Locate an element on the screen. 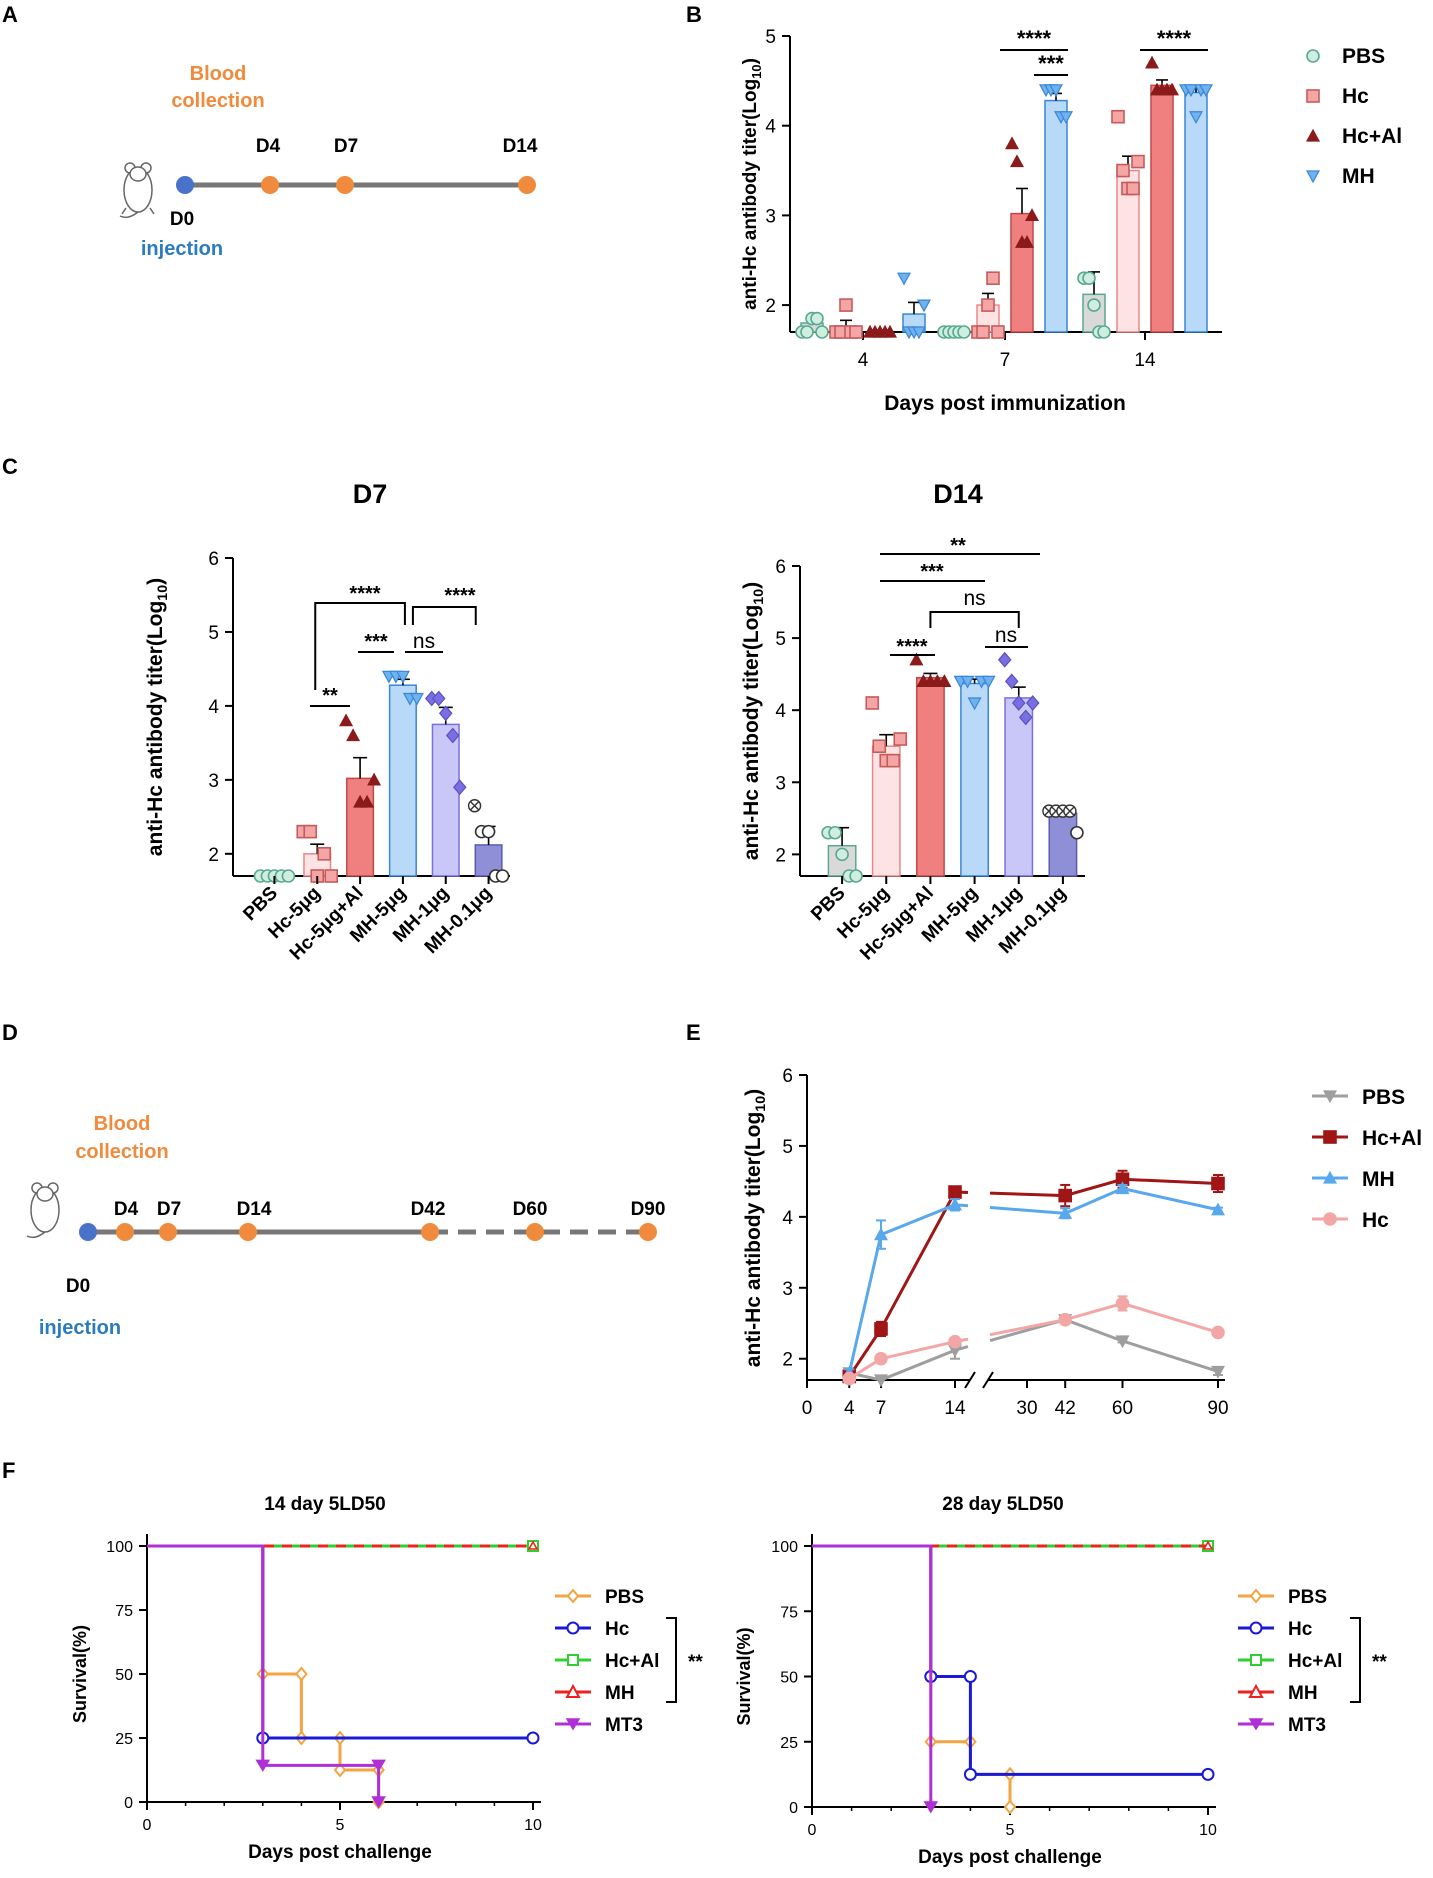  panel-letter-d: D is located at coordinates (10, 1032).